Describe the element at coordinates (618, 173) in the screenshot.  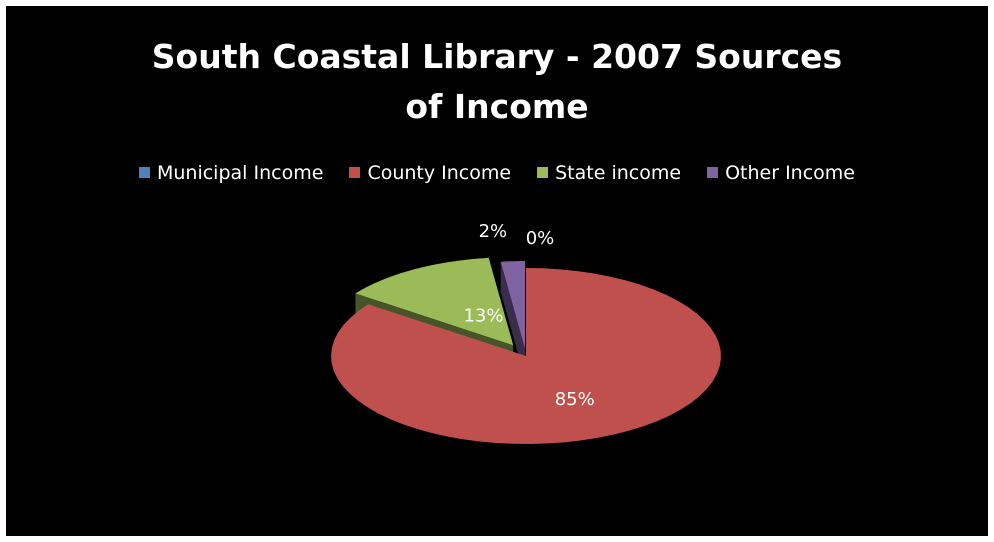
I see `legend-label-state-income: State income` at that location.